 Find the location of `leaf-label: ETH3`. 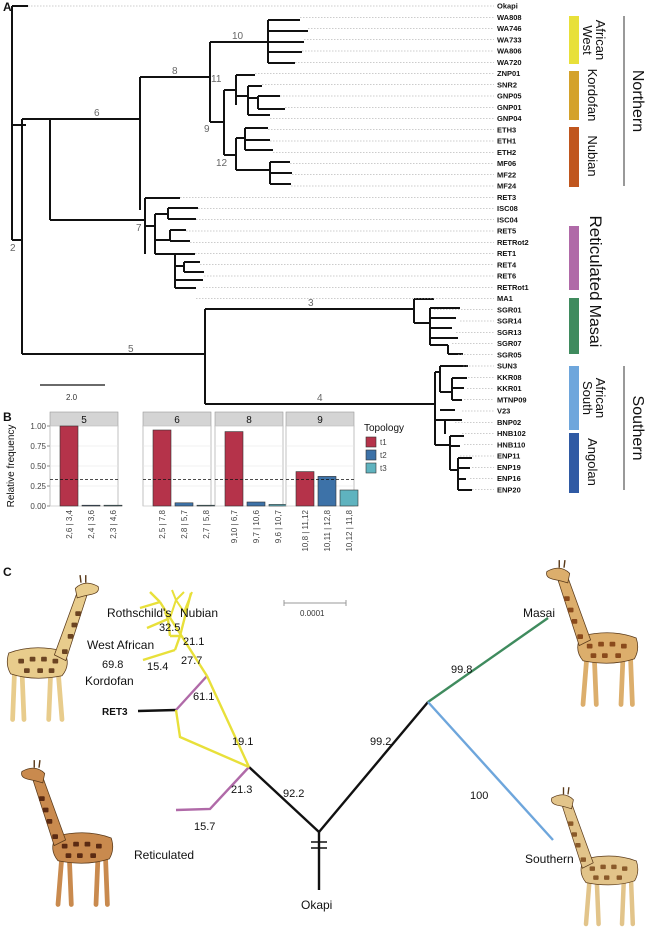

leaf-label: ETH3 is located at coordinates (506, 129).